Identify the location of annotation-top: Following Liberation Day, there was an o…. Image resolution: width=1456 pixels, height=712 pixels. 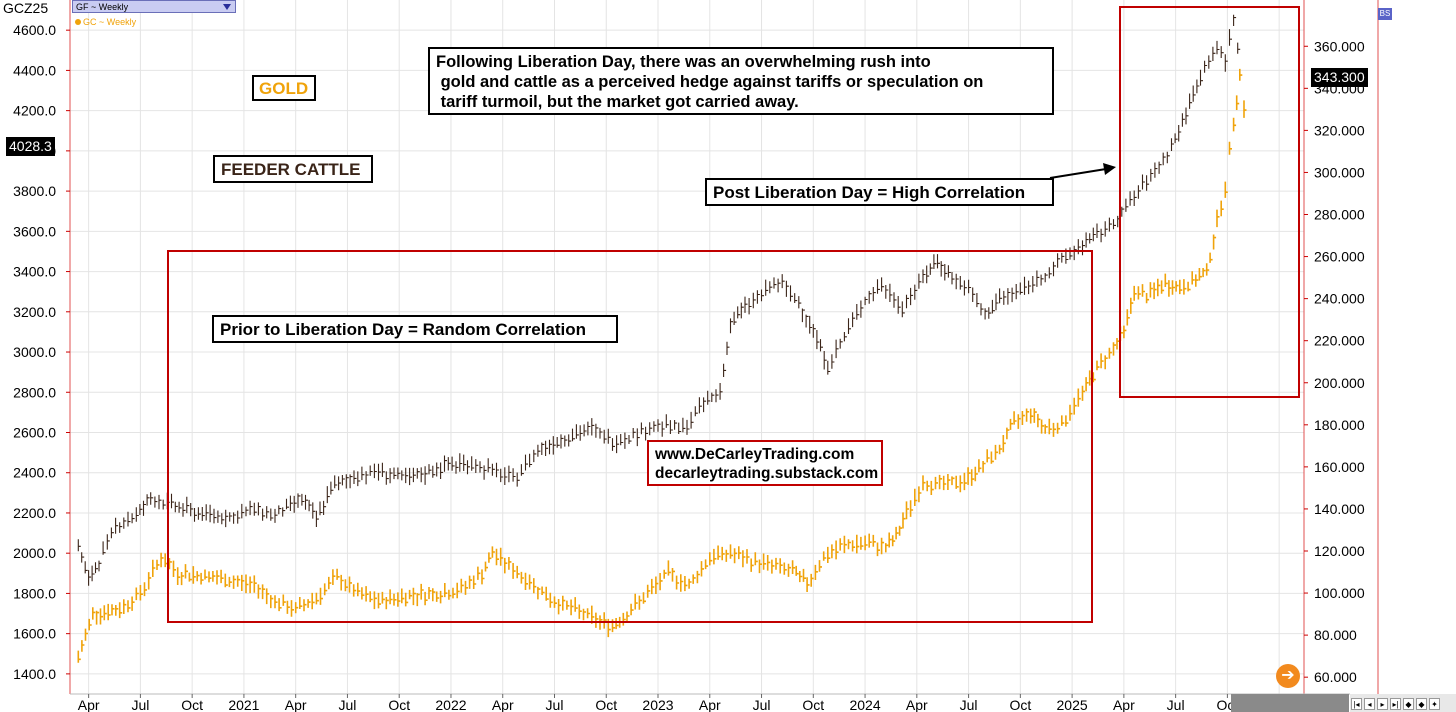
(741, 81).